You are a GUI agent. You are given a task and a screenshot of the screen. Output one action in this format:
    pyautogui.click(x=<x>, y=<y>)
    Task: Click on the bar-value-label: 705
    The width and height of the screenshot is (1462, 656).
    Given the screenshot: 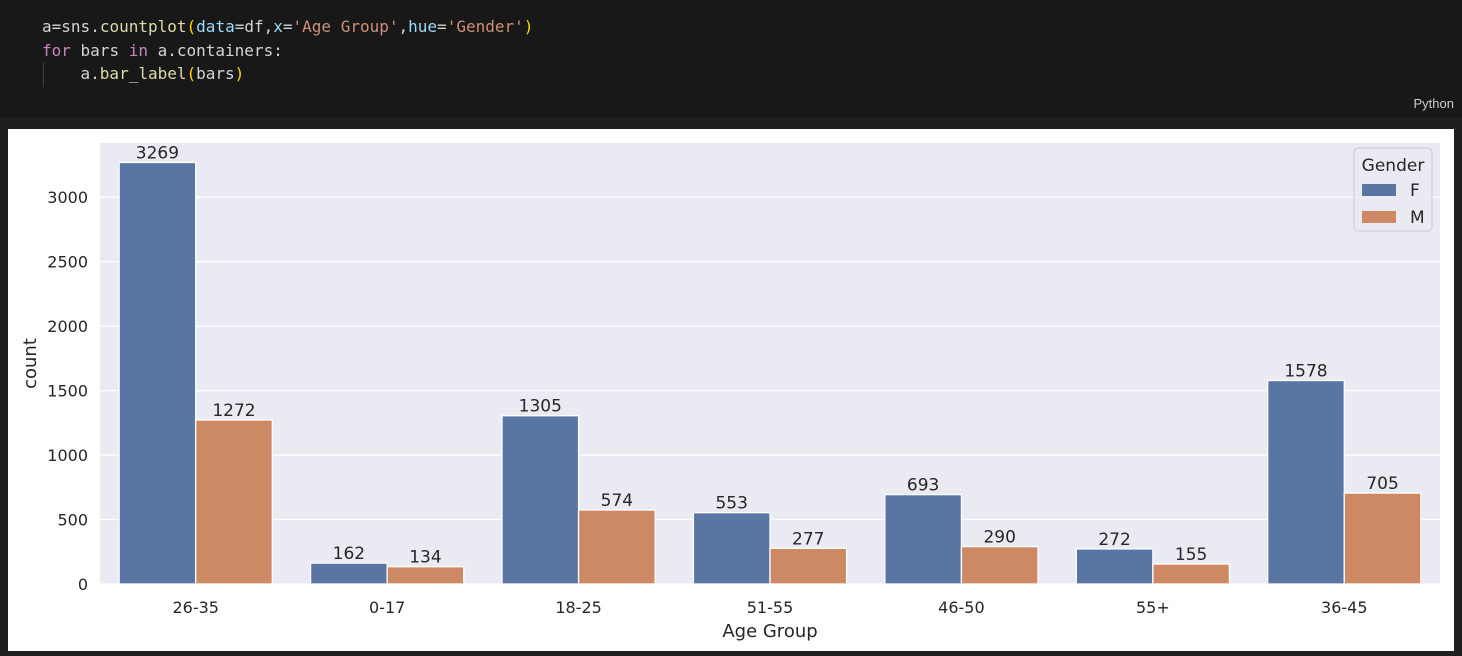 What is the action you would take?
    pyautogui.click(x=1382, y=484)
    